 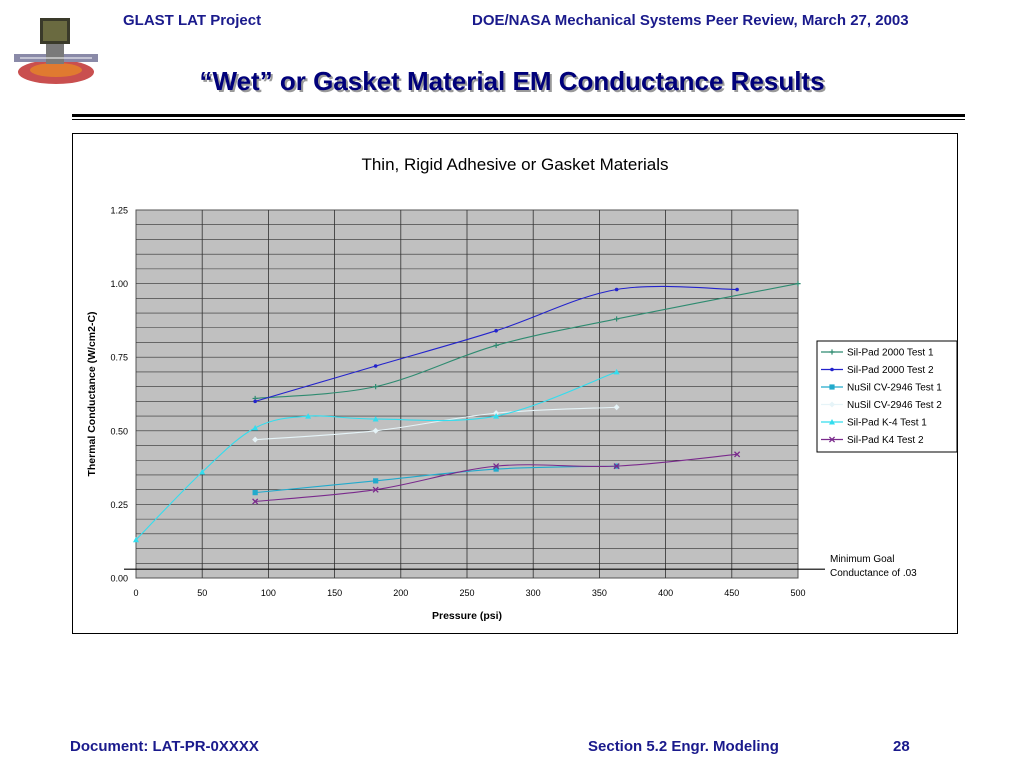 What do you see at coordinates (890, 353) in the screenshot?
I see `legend-label: Sil-Pad 2000 Test 1` at bounding box center [890, 353].